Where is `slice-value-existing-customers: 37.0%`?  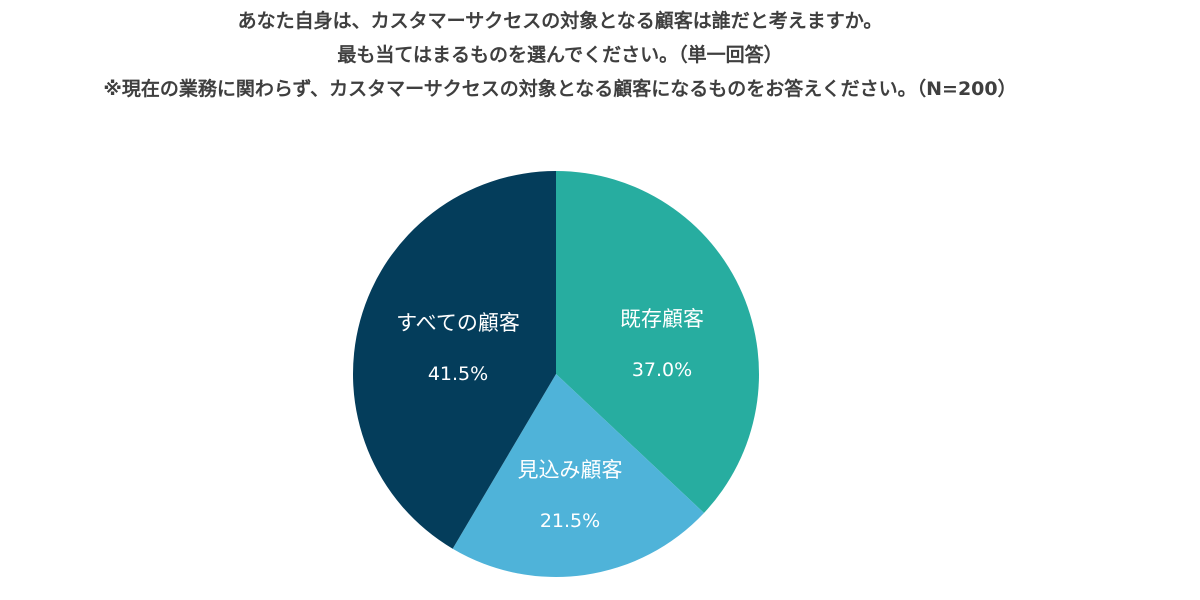 slice-value-existing-customers: 37.0% is located at coordinates (662, 370).